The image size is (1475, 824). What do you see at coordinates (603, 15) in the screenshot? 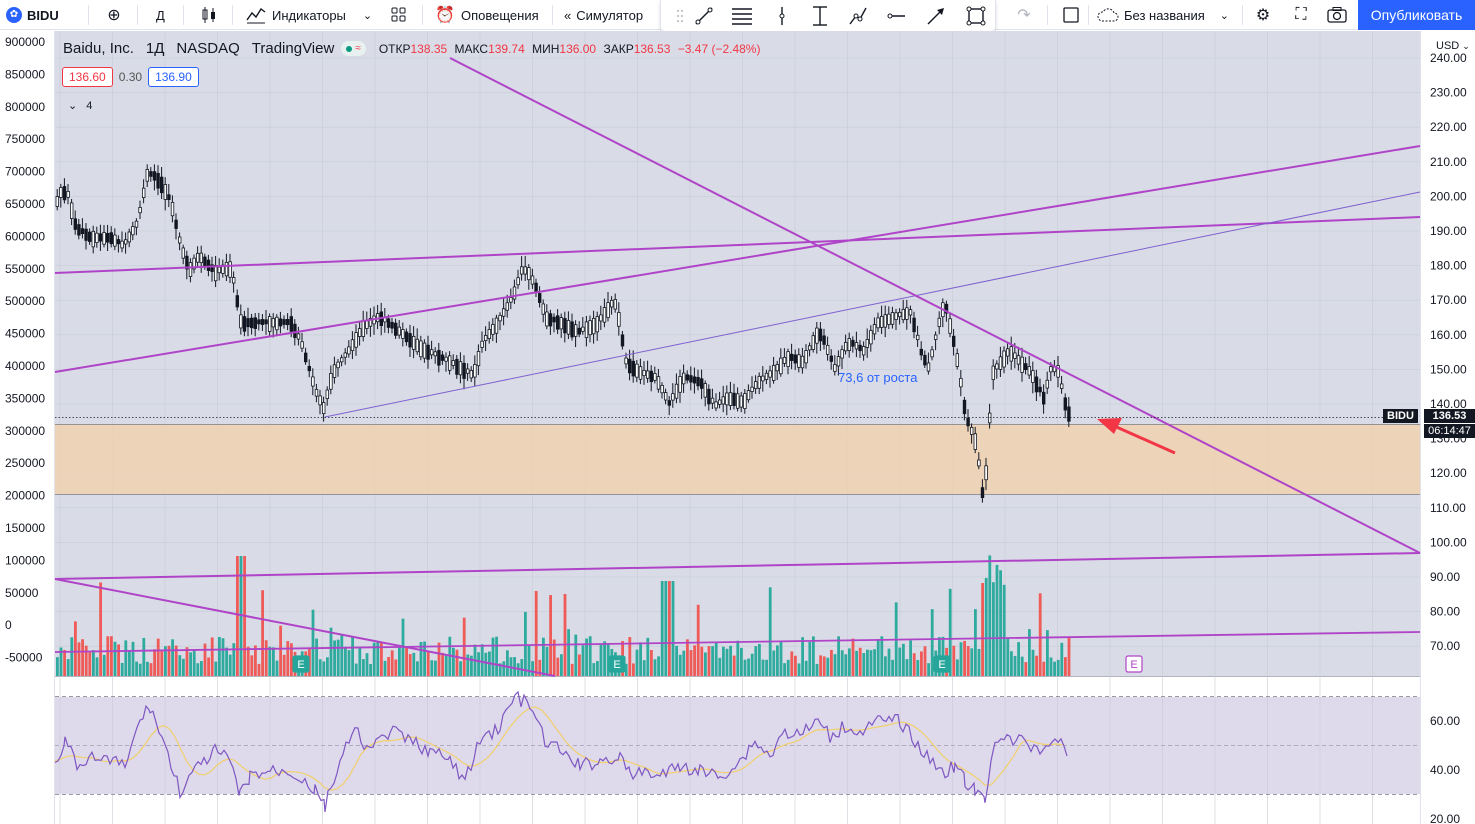
I see `simulator-button: « Симулятор` at bounding box center [603, 15].